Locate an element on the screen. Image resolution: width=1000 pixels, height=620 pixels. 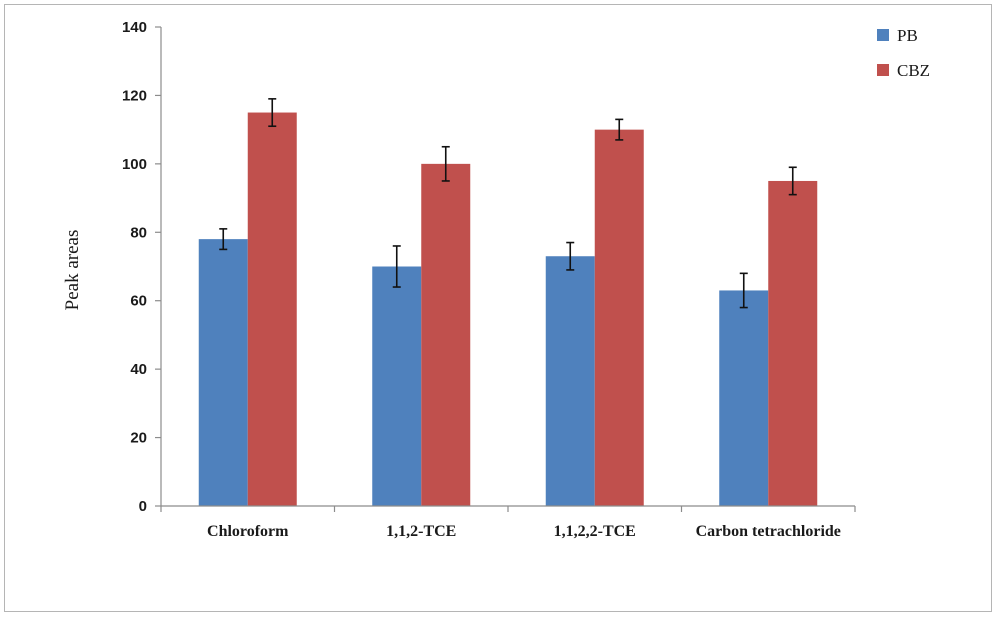
y-tick-label: 0 is located at coordinates (143, 506).